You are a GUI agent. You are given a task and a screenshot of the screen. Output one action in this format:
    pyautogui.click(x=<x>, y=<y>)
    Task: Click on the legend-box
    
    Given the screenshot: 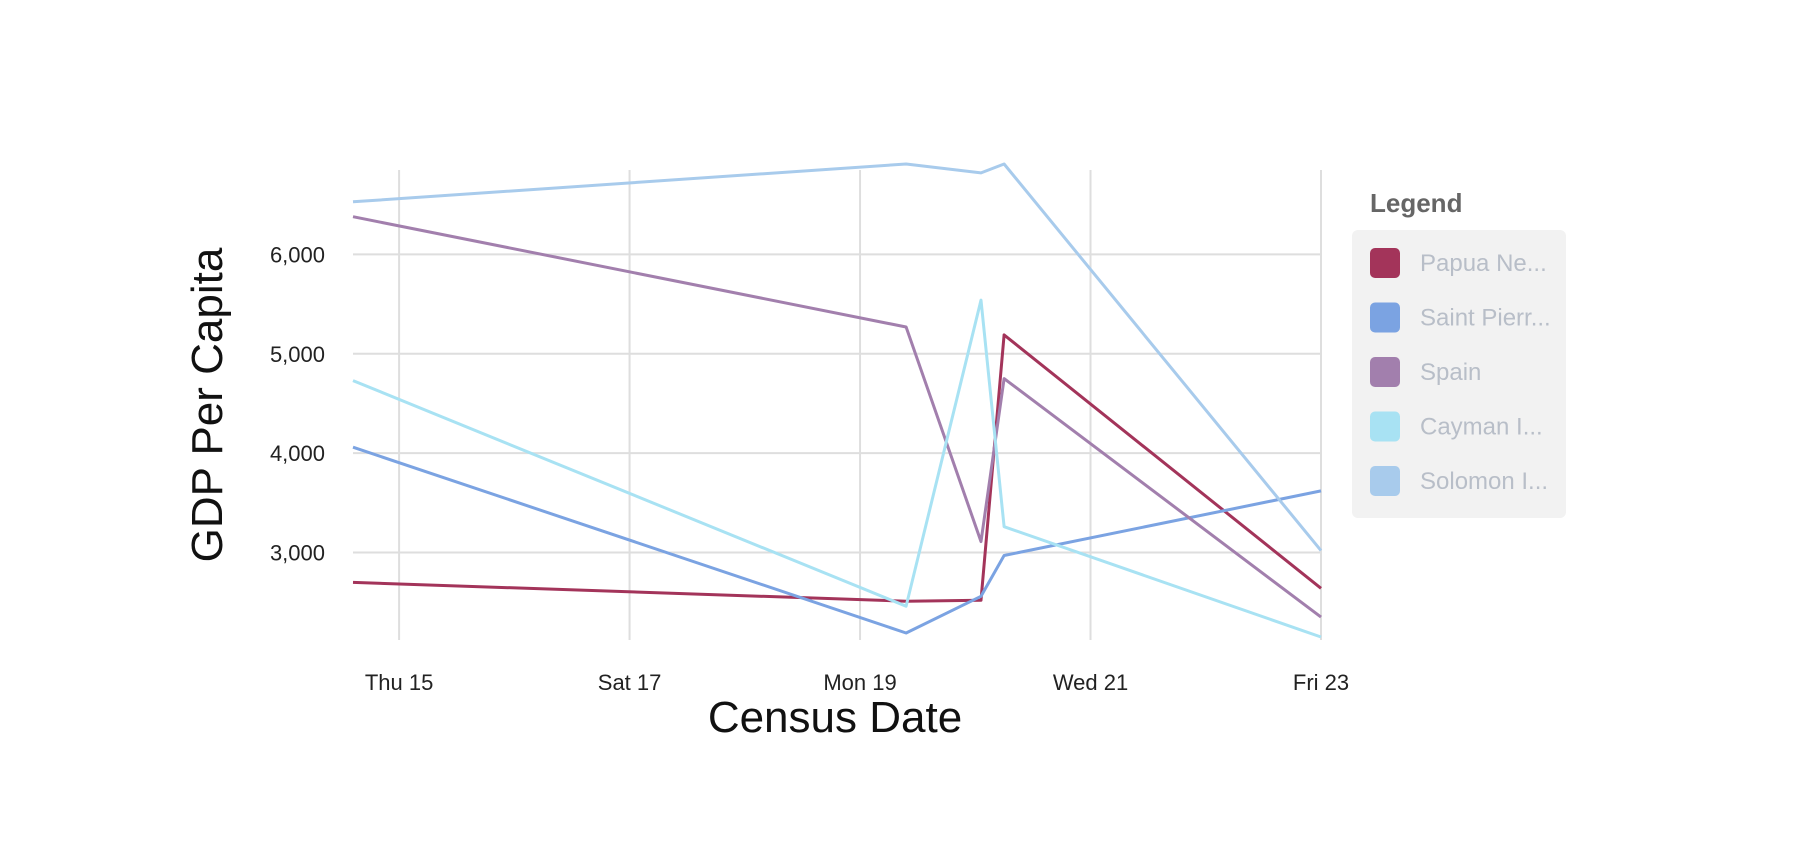 What is the action you would take?
    pyautogui.click(x=1459, y=374)
    